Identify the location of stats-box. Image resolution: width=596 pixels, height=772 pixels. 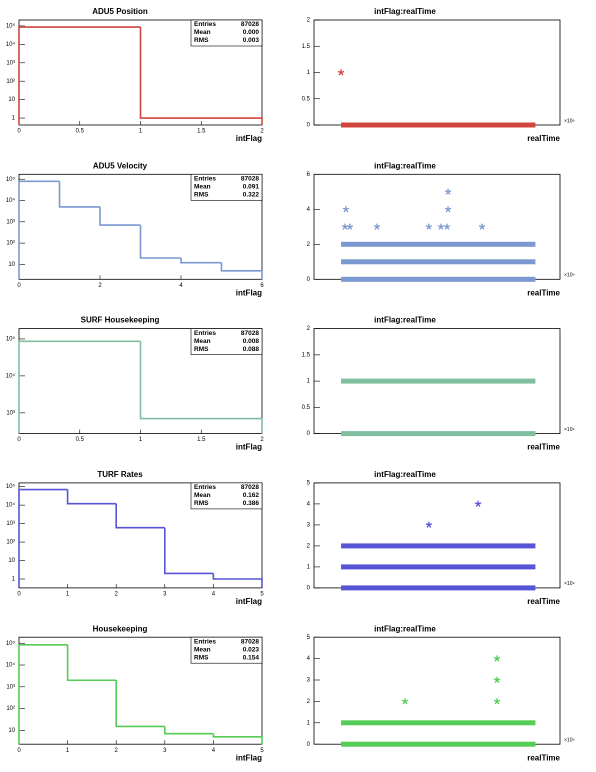
(226, 33).